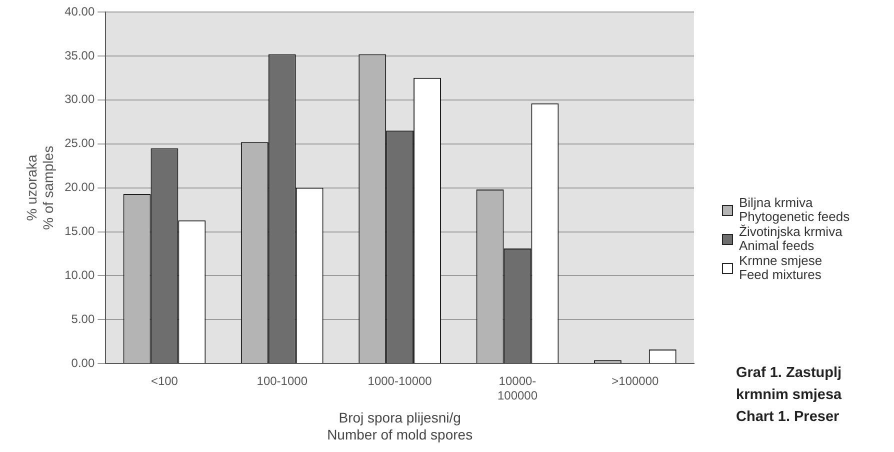 Image resolution: width=894 pixels, height=452 pixels. I want to click on y-tick-label: 10.00, so click(79, 275).